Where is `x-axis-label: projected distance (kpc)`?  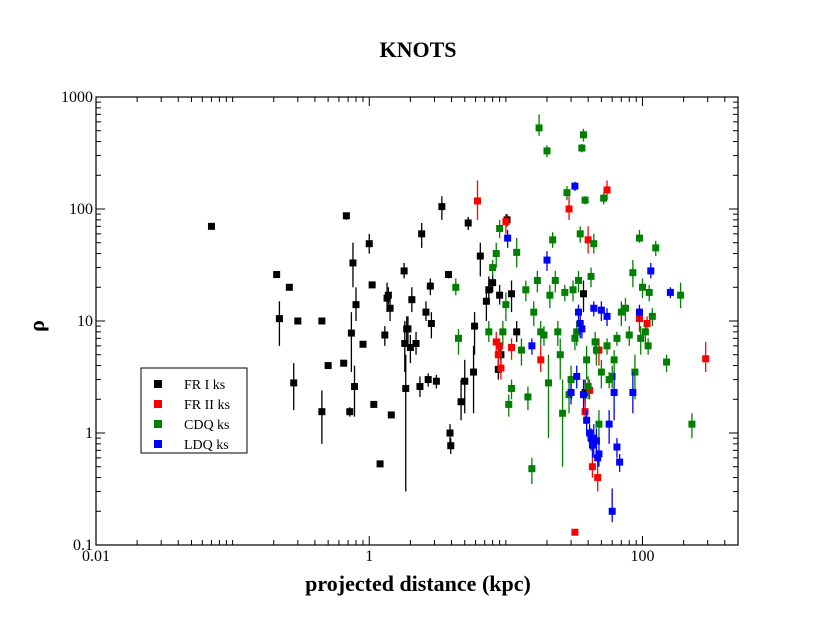
x-axis-label: projected distance (kpc) is located at coordinates (418, 583).